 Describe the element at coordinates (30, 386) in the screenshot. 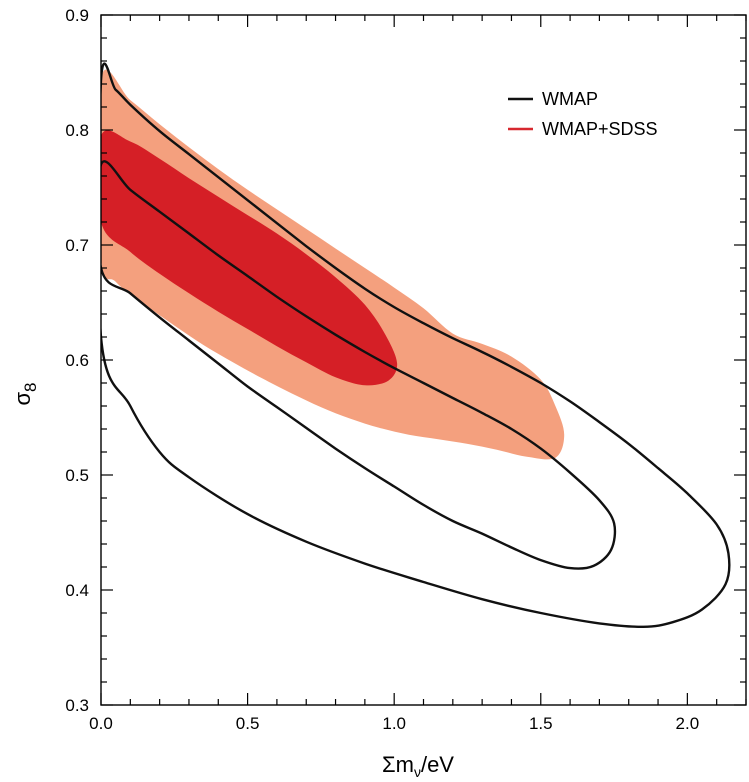

I see `y-axis-subscript: 8` at that location.